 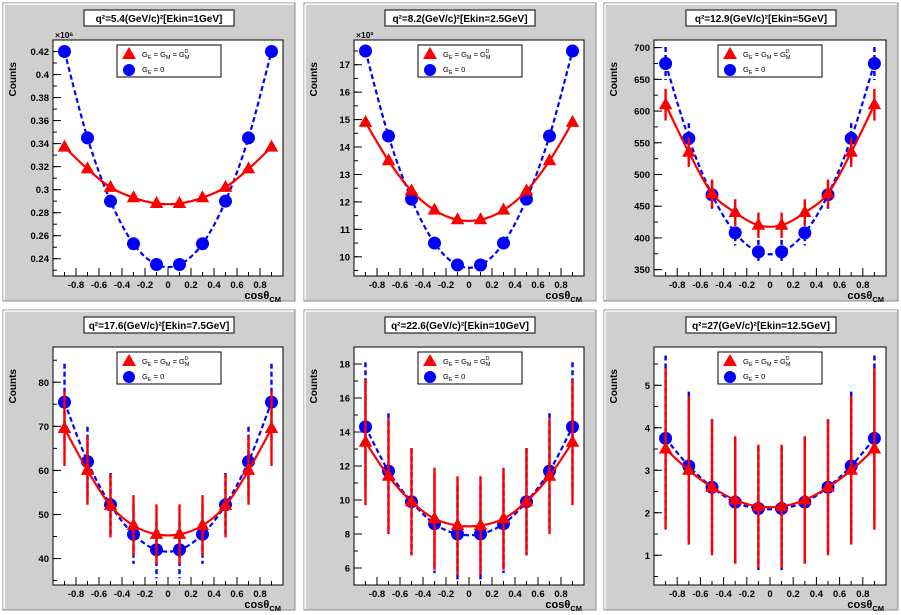 I want to click on y-tick-label: 550, so click(x=642, y=143).